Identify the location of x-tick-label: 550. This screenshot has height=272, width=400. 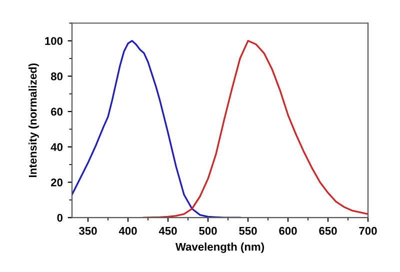
(248, 230).